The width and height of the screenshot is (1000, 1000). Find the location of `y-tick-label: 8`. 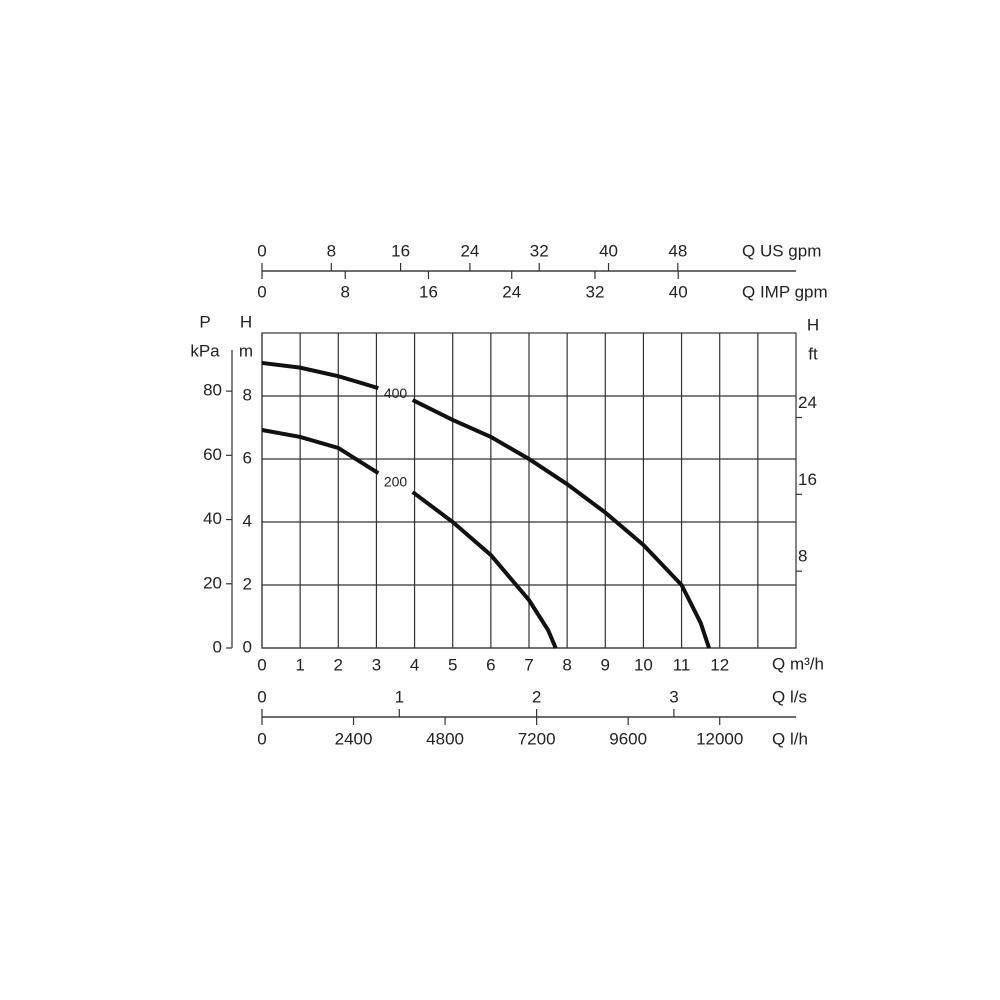

y-tick-label: 8 is located at coordinates (247, 394).